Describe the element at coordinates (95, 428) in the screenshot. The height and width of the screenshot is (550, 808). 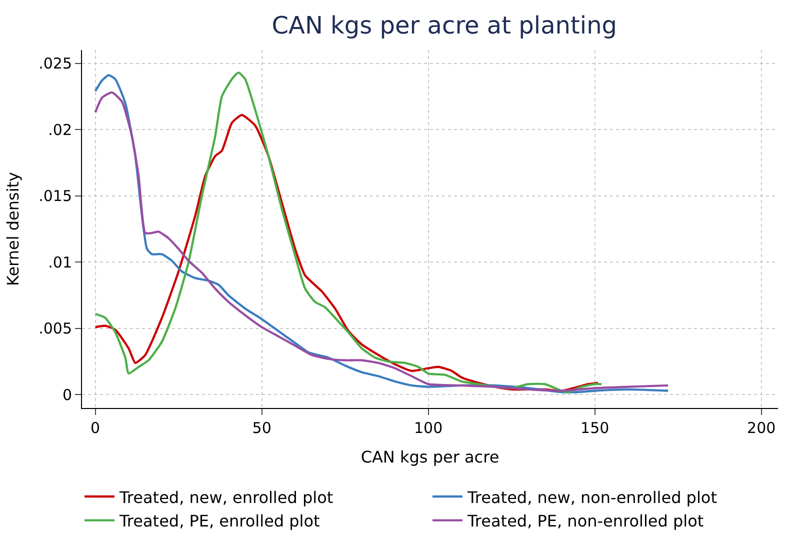
I see `x-tick-label: 0` at that location.